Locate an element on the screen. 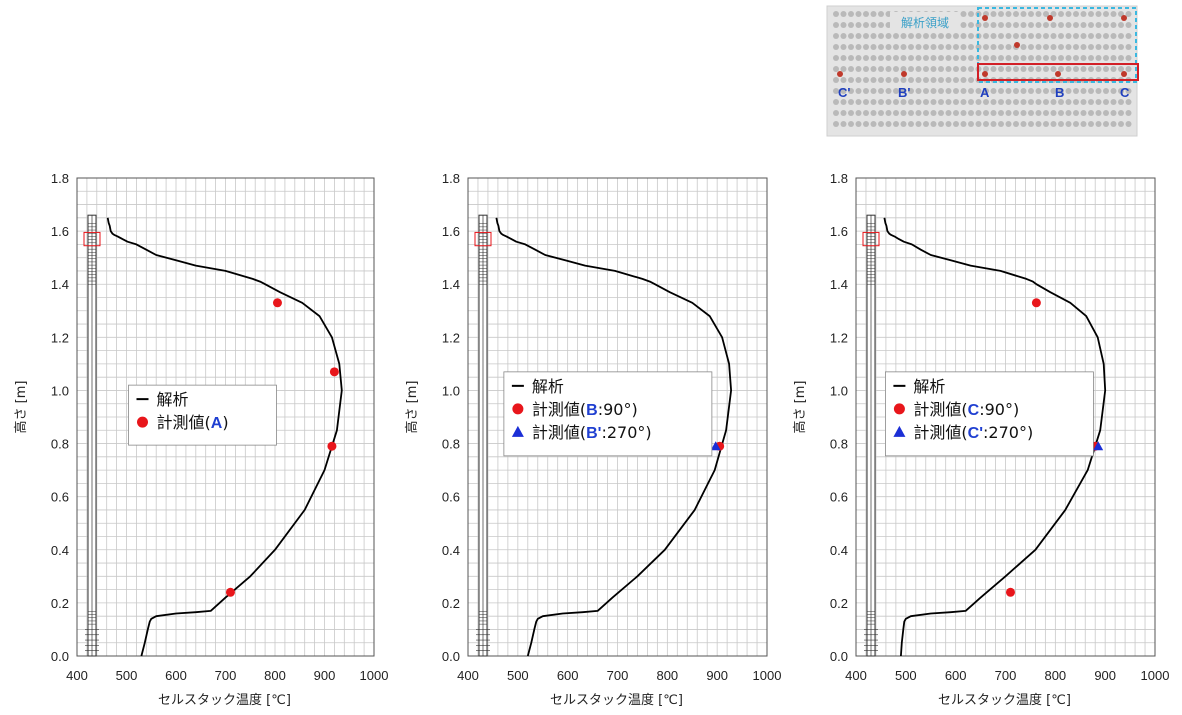 This screenshot has height=715, width=1182. x-tick-label: 1000 is located at coordinates (1155, 675).